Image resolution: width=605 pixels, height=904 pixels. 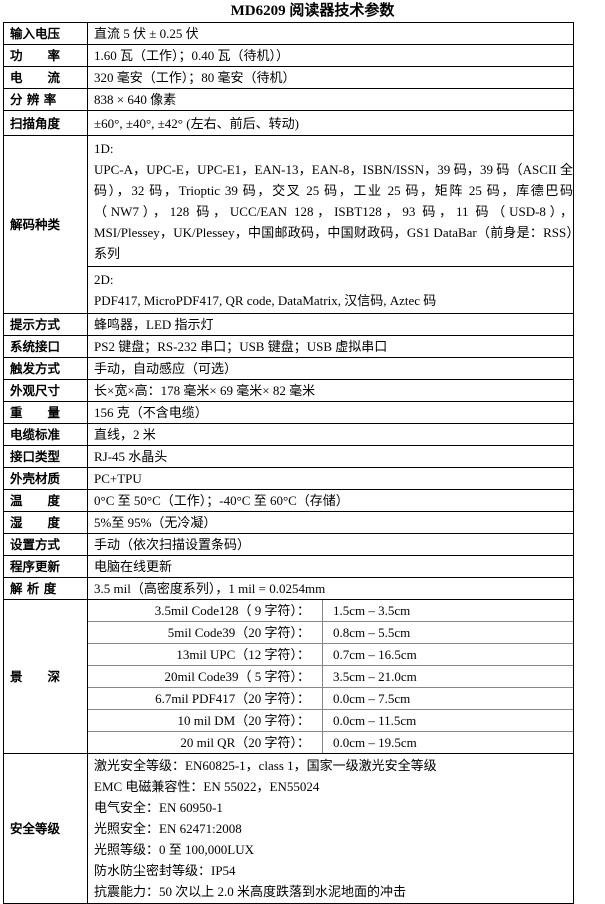 I want to click on decode-1d-title: 1D:, so click(x=104, y=148).